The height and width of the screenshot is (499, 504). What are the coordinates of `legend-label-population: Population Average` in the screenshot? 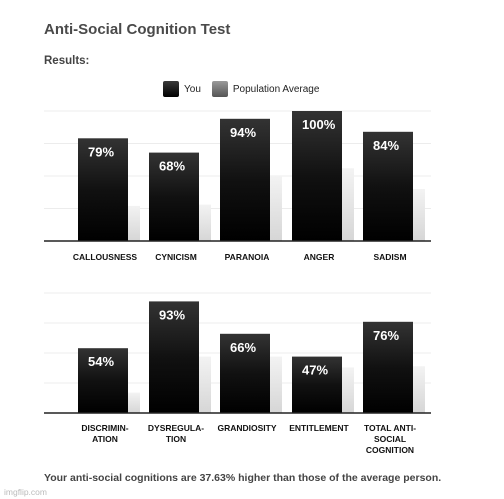 It's located at (276, 89).